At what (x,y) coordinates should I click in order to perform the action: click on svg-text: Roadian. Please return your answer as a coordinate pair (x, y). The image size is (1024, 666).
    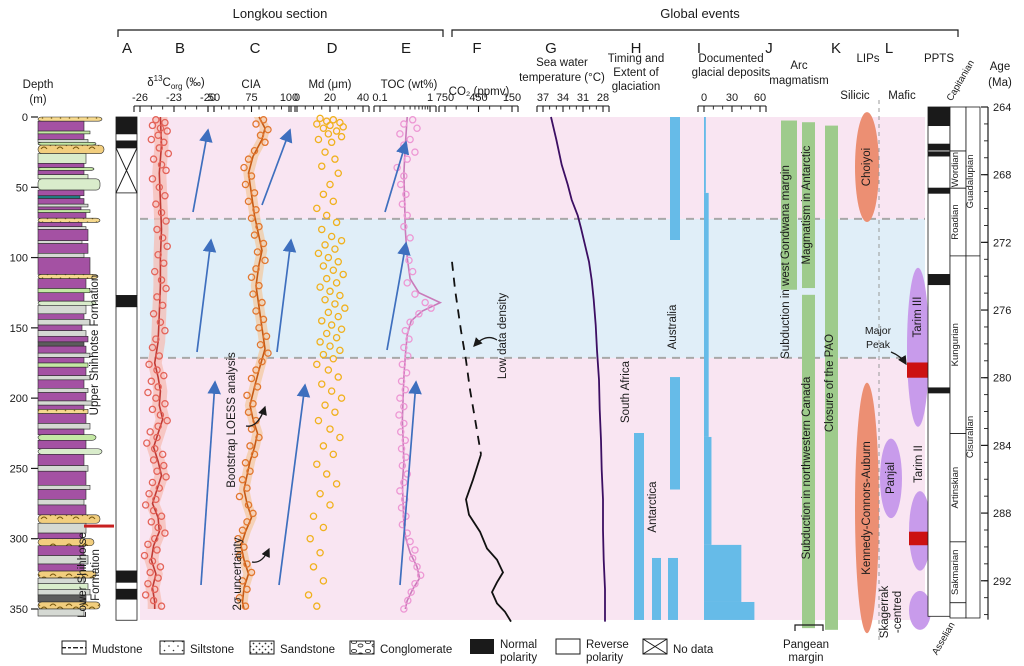
    Looking at the image, I should click on (955, 221).